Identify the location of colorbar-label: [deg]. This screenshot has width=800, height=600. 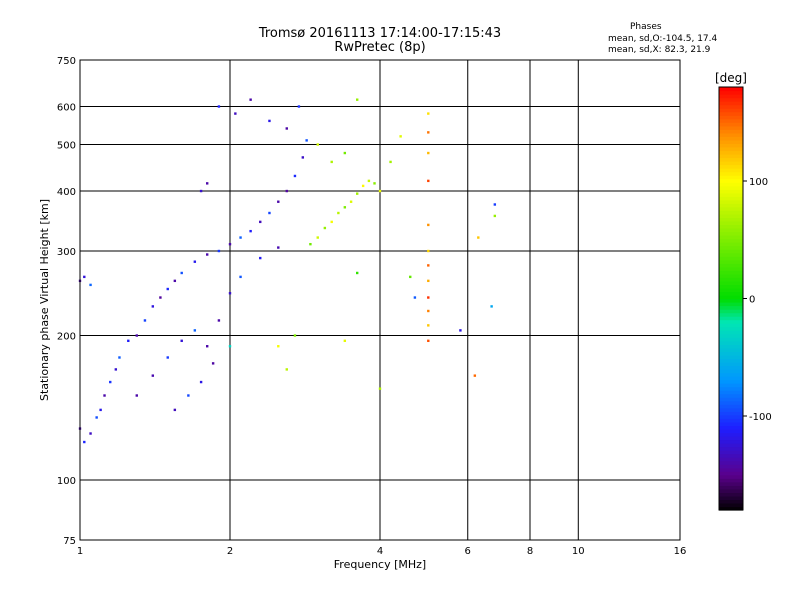
(731, 78).